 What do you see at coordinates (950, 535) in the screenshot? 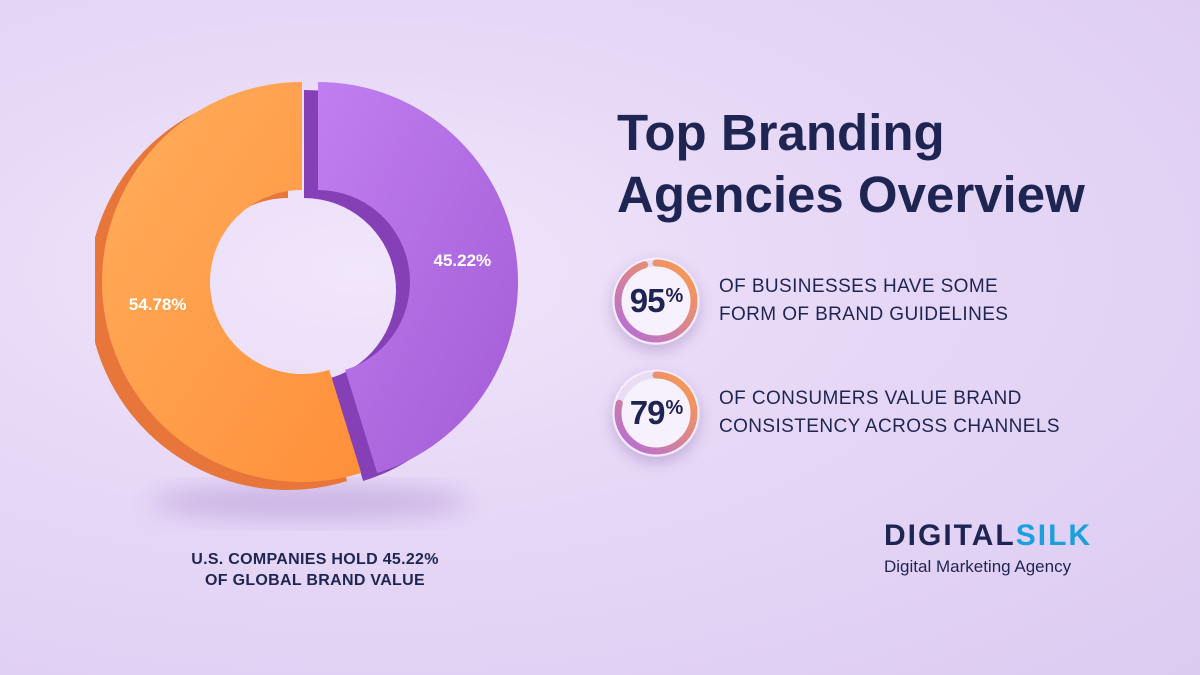
I see `logo-word-part-1: DIGITAL` at bounding box center [950, 535].